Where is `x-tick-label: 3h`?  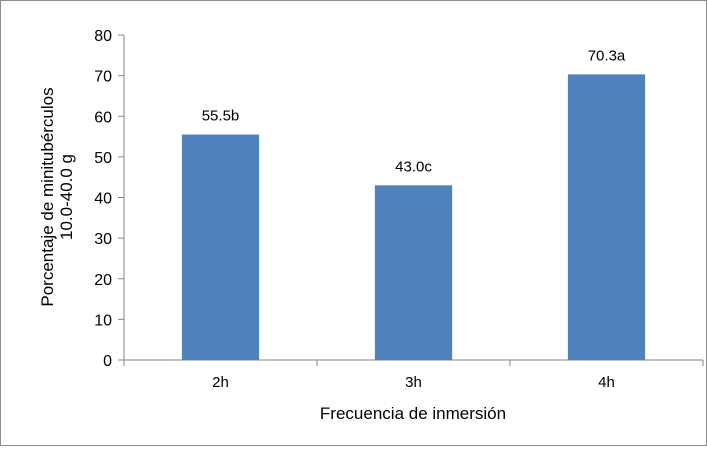
x-tick-label: 3h is located at coordinates (413, 382).